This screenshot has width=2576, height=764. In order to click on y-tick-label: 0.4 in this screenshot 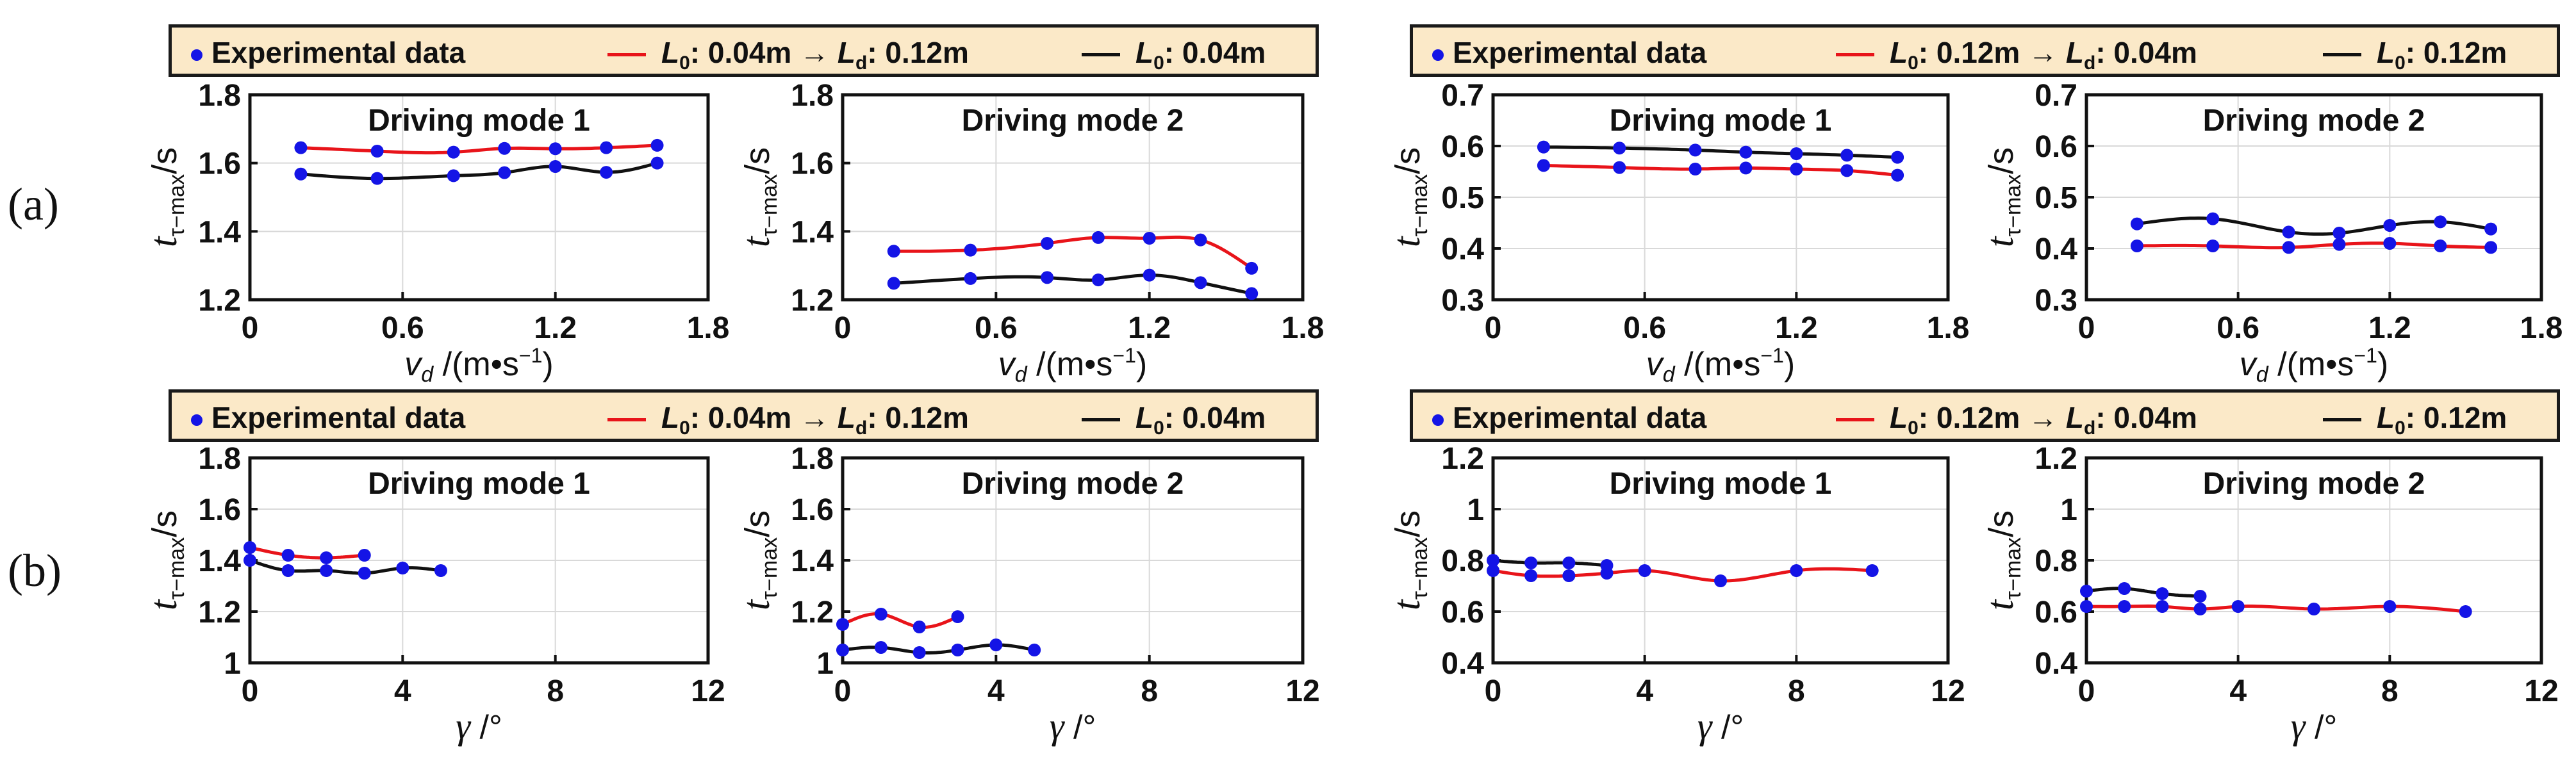, I will do `click(1462, 249)`.